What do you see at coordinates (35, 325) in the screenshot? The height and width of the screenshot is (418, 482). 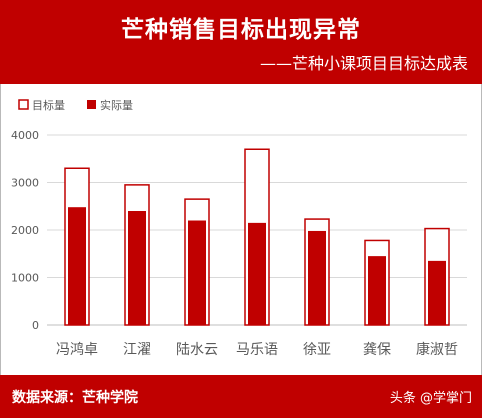 I see `y-tick-label: 0` at bounding box center [35, 325].